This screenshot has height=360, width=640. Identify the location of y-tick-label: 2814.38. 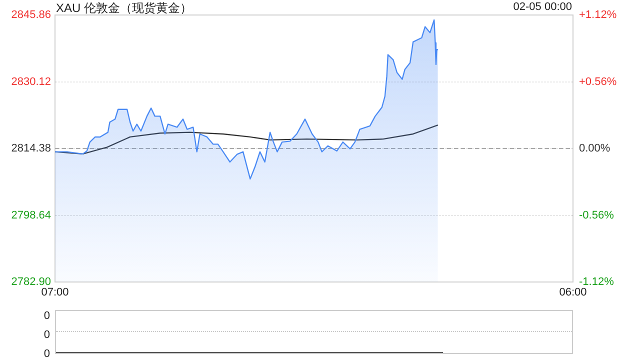
(31, 148).